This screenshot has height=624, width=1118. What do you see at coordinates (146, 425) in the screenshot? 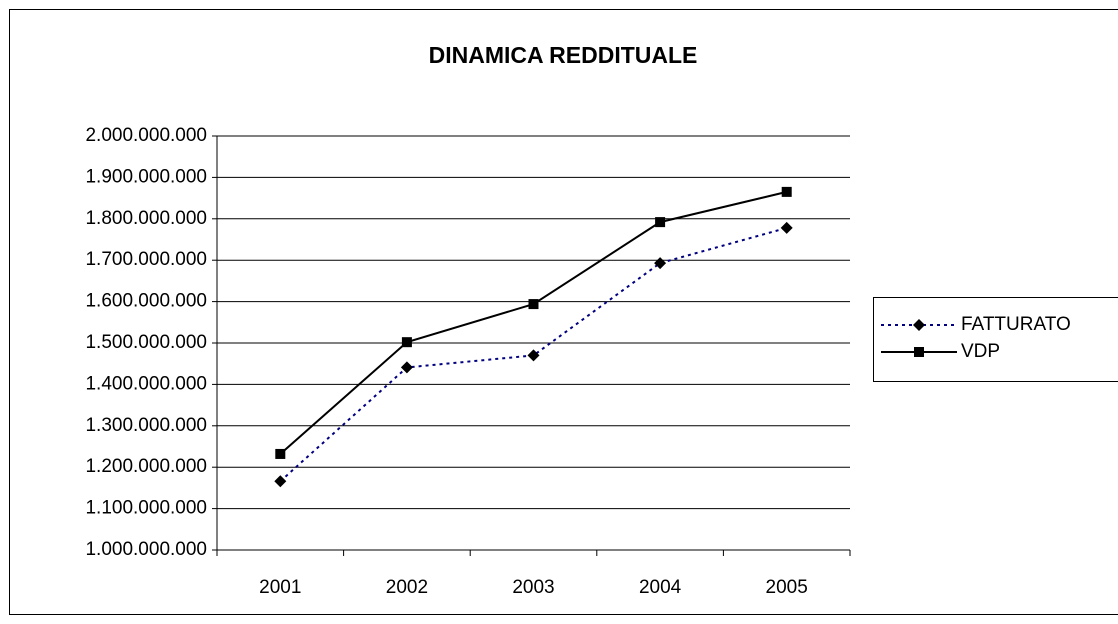
I see `y-tick-label: 1.300.000.000` at bounding box center [146, 425].